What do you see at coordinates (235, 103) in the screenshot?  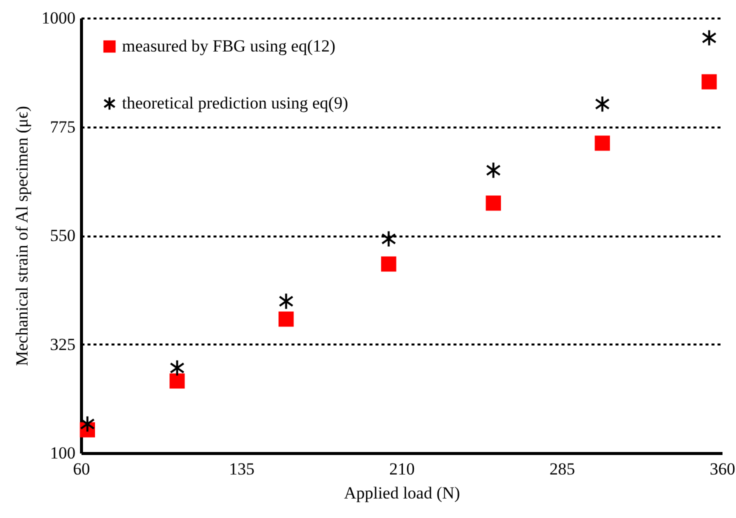 I see `legend-label: theoretical prediction using eq(9)` at bounding box center [235, 103].